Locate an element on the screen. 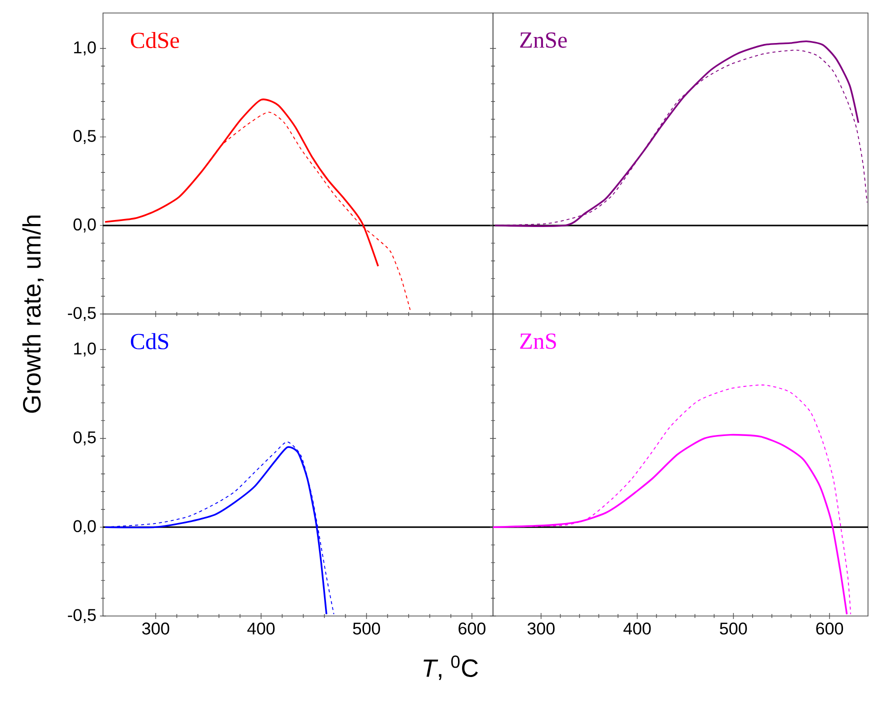 This screenshot has height=706, width=872. y-axis-title: Growth rate, um/h is located at coordinates (33, 314).